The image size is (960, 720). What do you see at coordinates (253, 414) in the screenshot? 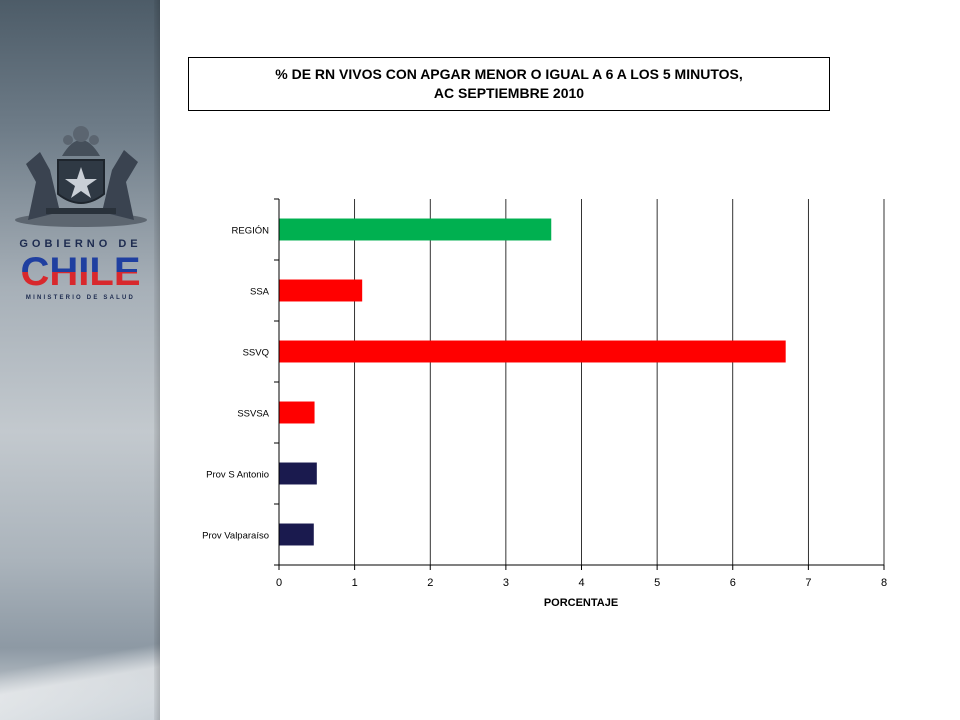
I see `y-category-label: SSVSA` at bounding box center [253, 414].